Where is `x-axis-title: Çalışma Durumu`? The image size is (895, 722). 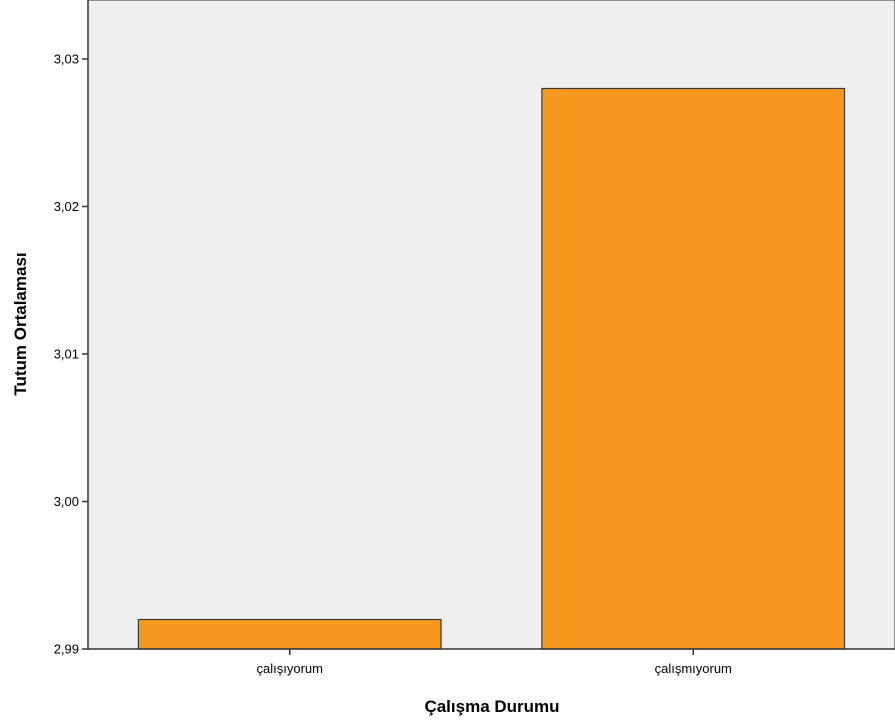
x-axis-title: Çalışma Durumu is located at coordinates (491, 706).